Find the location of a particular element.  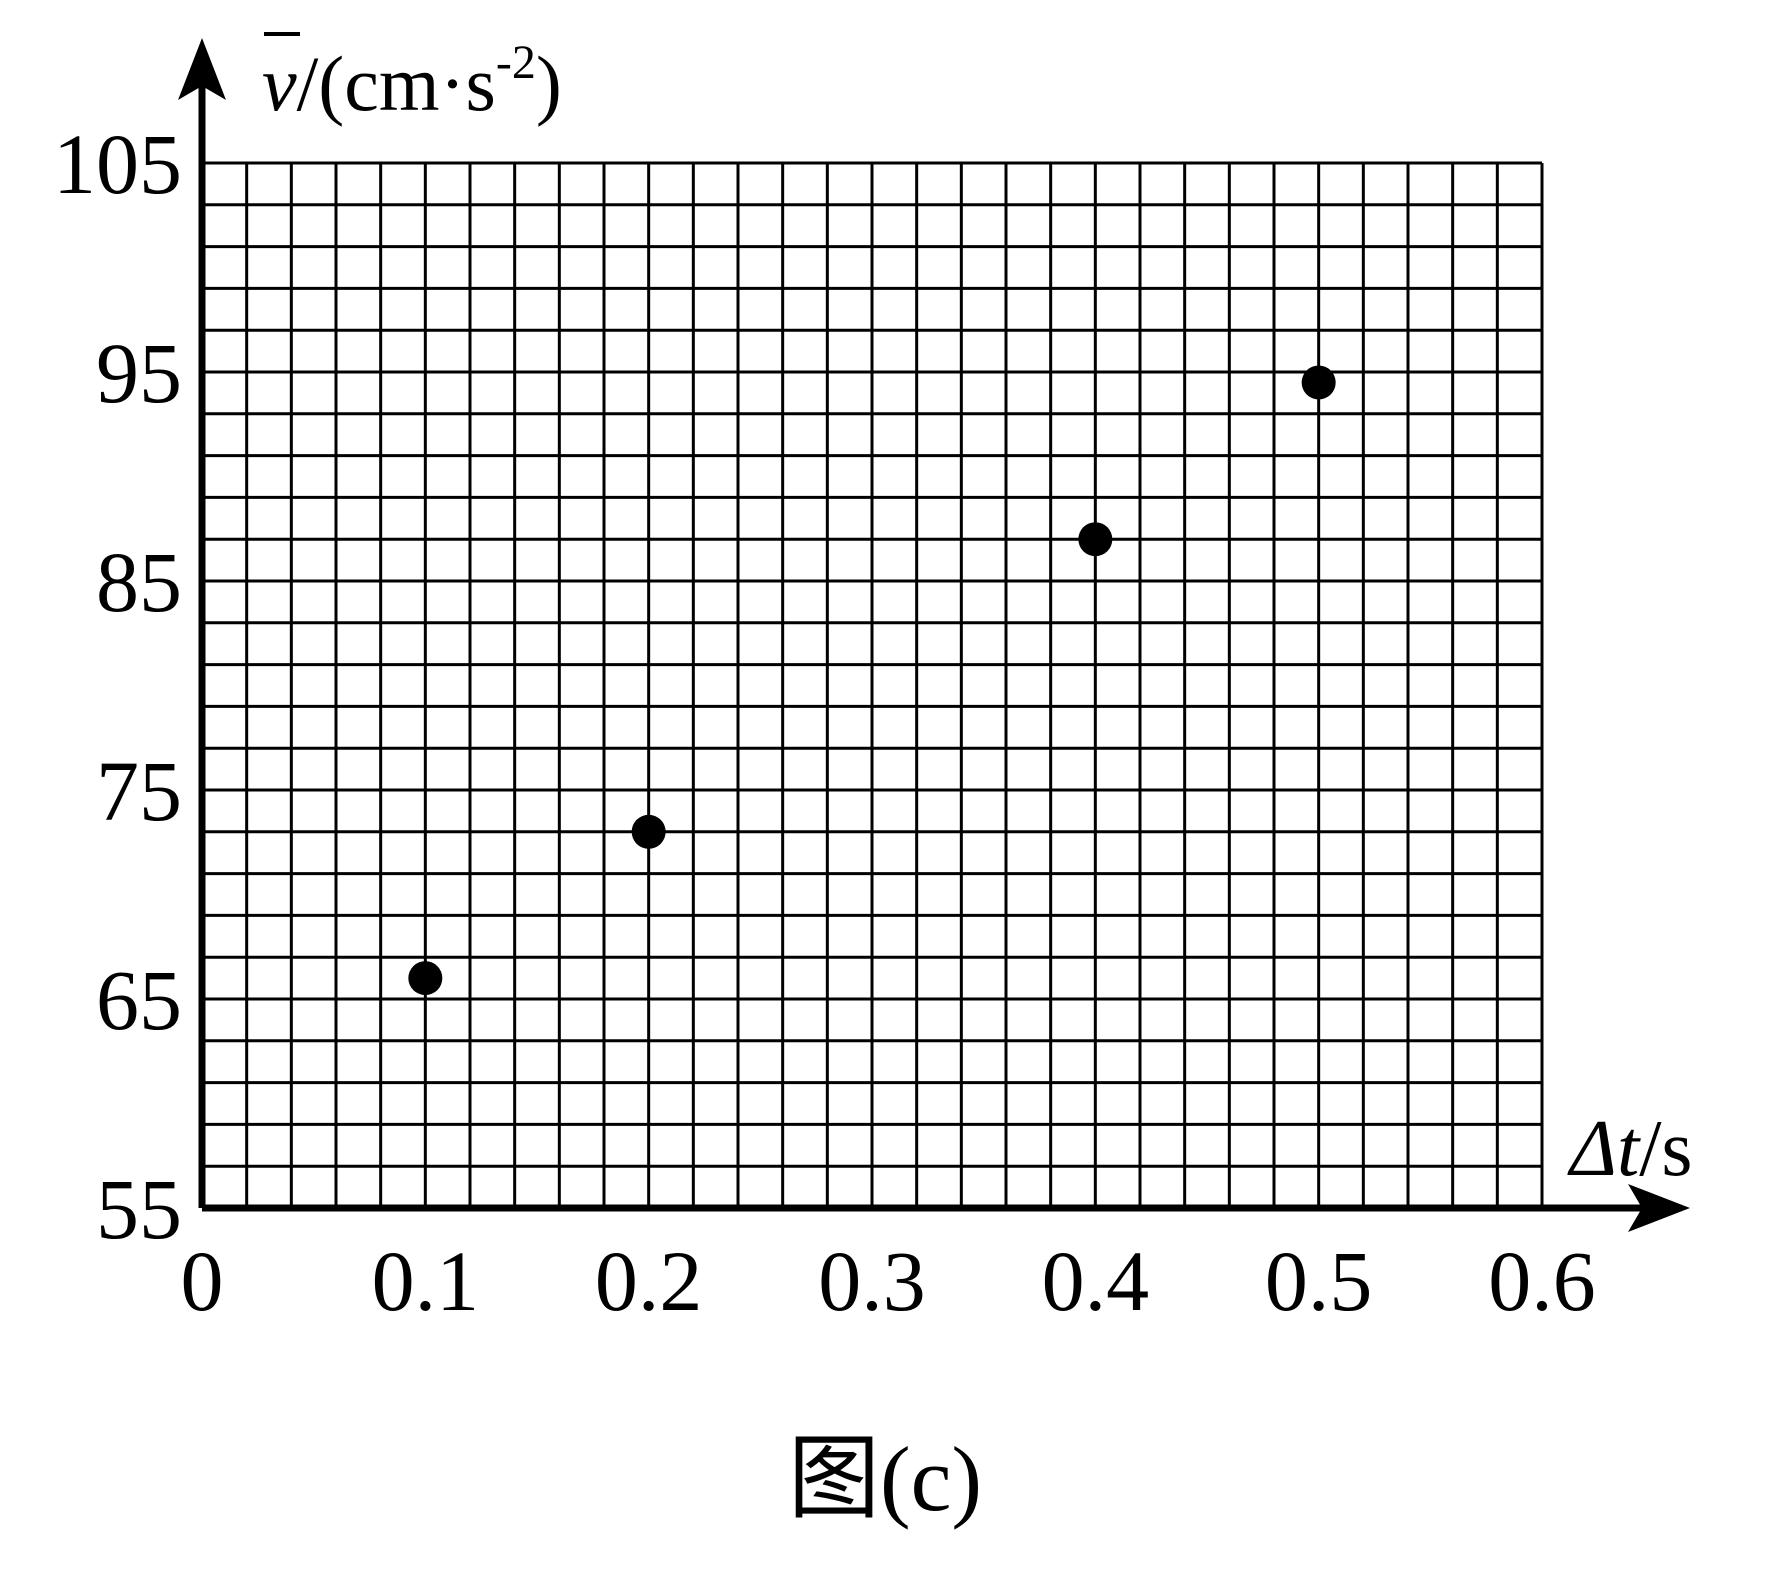

y-tick-label: 75 is located at coordinates (139, 791).